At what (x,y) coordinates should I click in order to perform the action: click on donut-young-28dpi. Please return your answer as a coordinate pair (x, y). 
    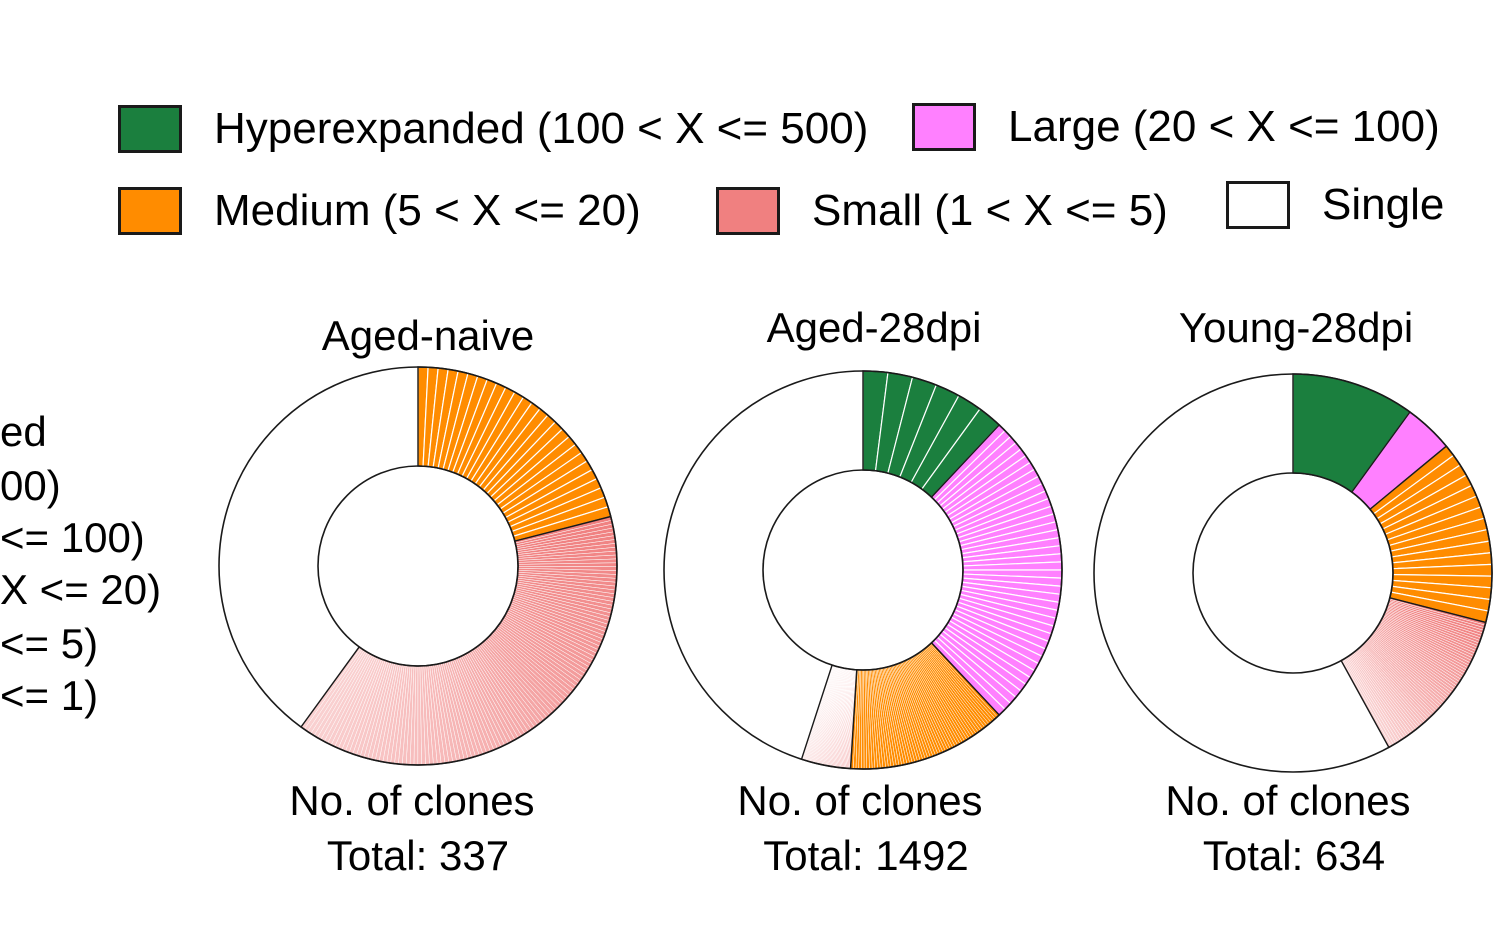
    Looking at the image, I should click on (1293, 573).